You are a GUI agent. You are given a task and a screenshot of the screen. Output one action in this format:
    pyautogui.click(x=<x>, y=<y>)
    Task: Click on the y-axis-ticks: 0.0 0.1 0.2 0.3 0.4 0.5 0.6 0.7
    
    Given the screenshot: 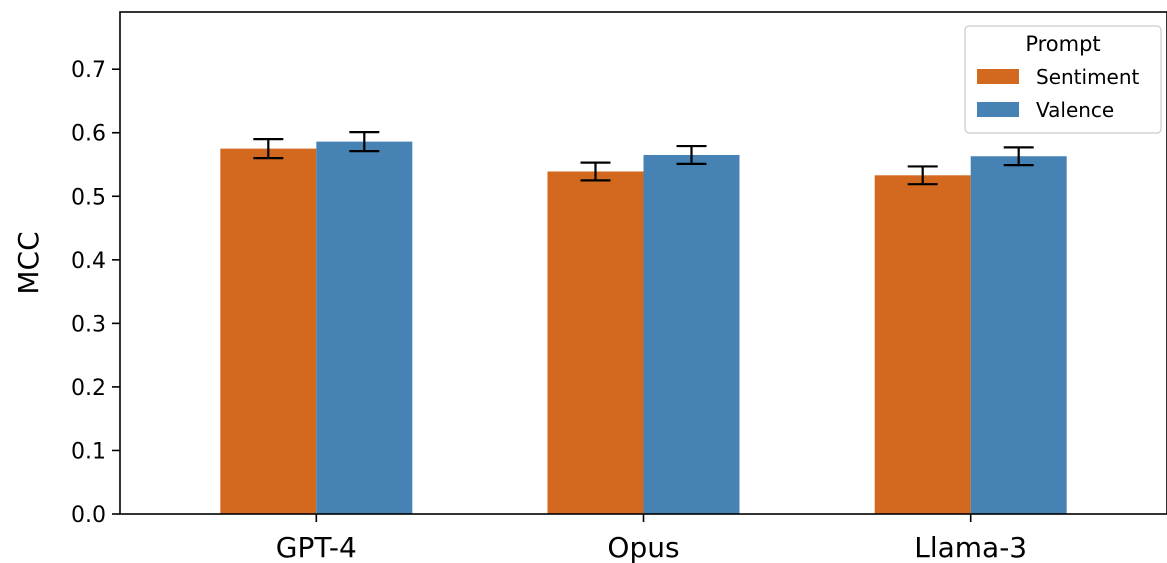 What is the action you would take?
    pyautogui.click(x=95, y=293)
    